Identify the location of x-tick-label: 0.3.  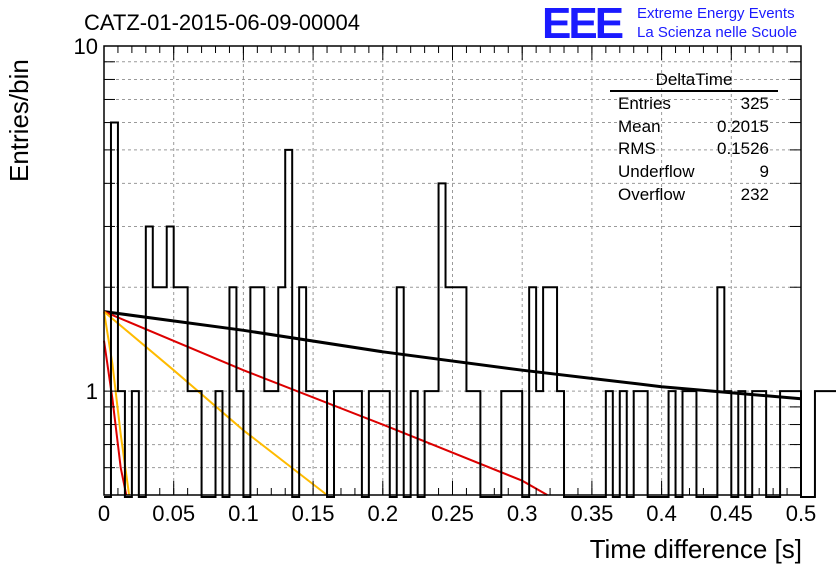
(522, 513).